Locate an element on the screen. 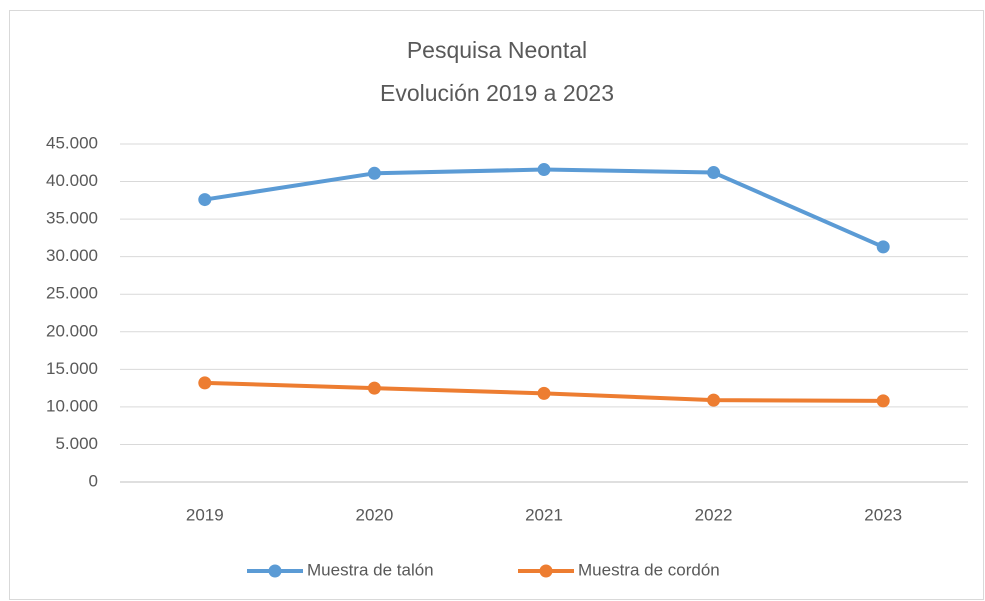 The width and height of the screenshot is (985, 601). chart-subtitle: Evolución 2019 a 2023 is located at coordinates (497, 93).